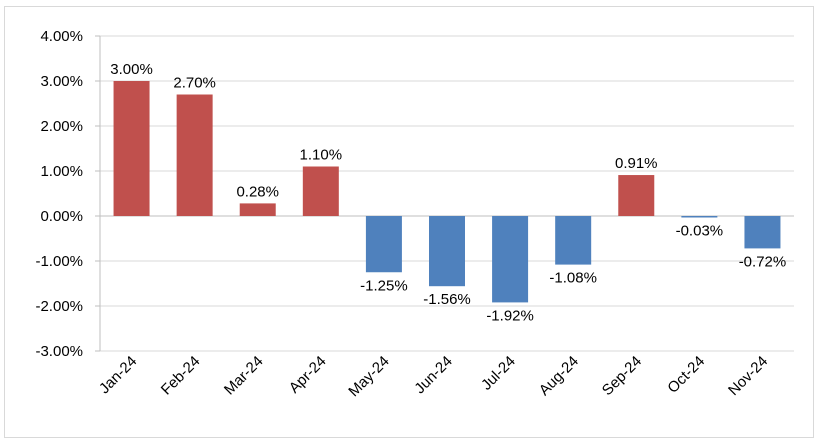 This screenshot has width=820, height=446. What do you see at coordinates (700, 230) in the screenshot?
I see `data-label: -0.03%` at bounding box center [700, 230].